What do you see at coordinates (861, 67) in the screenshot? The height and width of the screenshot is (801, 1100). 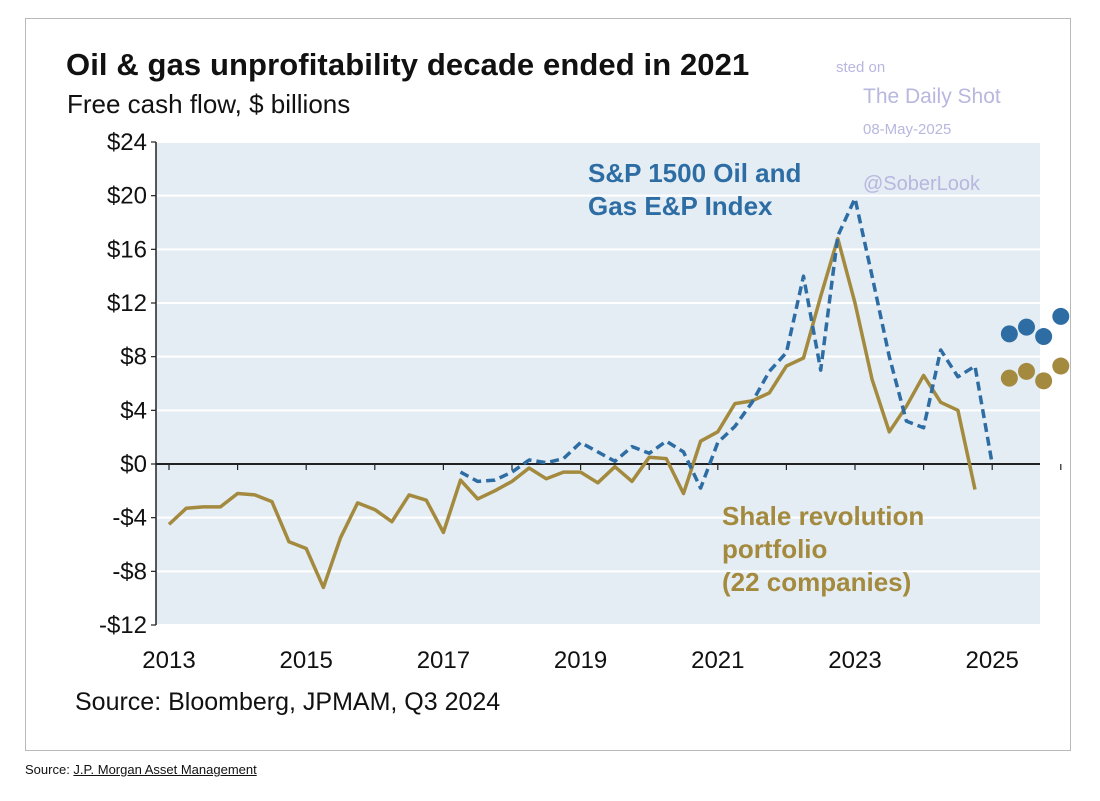 I see `watermark-posted-on: sted on` at bounding box center [861, 67].